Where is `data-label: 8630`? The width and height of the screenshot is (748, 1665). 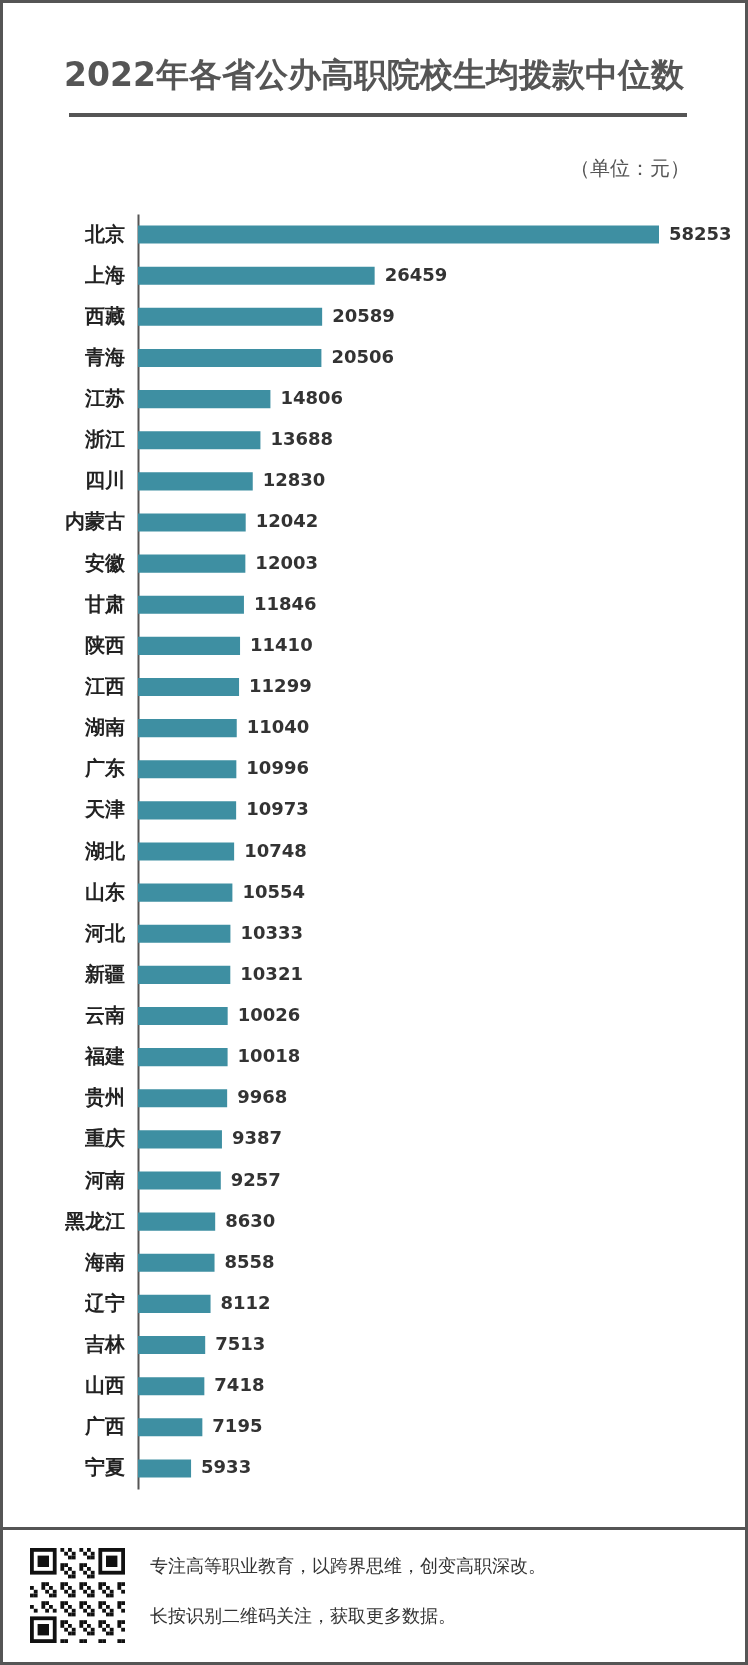 data-label: 8630 is located at coordinates (250, 1220).